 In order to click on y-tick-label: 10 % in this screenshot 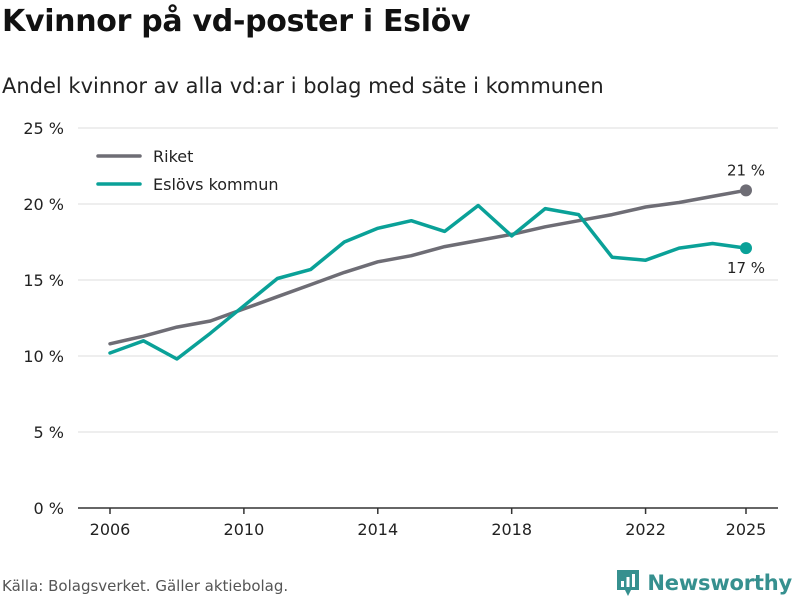, I will do `click(43, 356)`.